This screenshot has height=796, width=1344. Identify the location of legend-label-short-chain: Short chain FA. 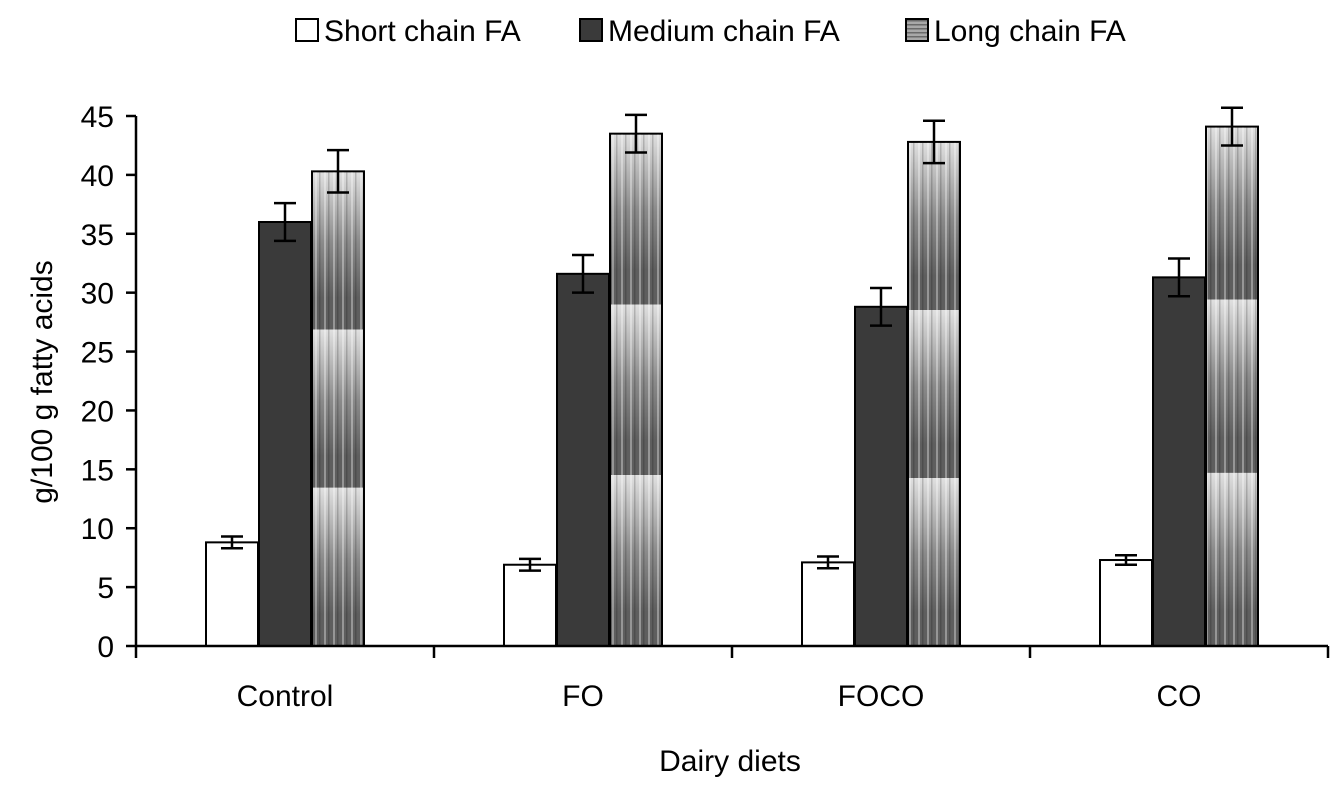
(422, 31).